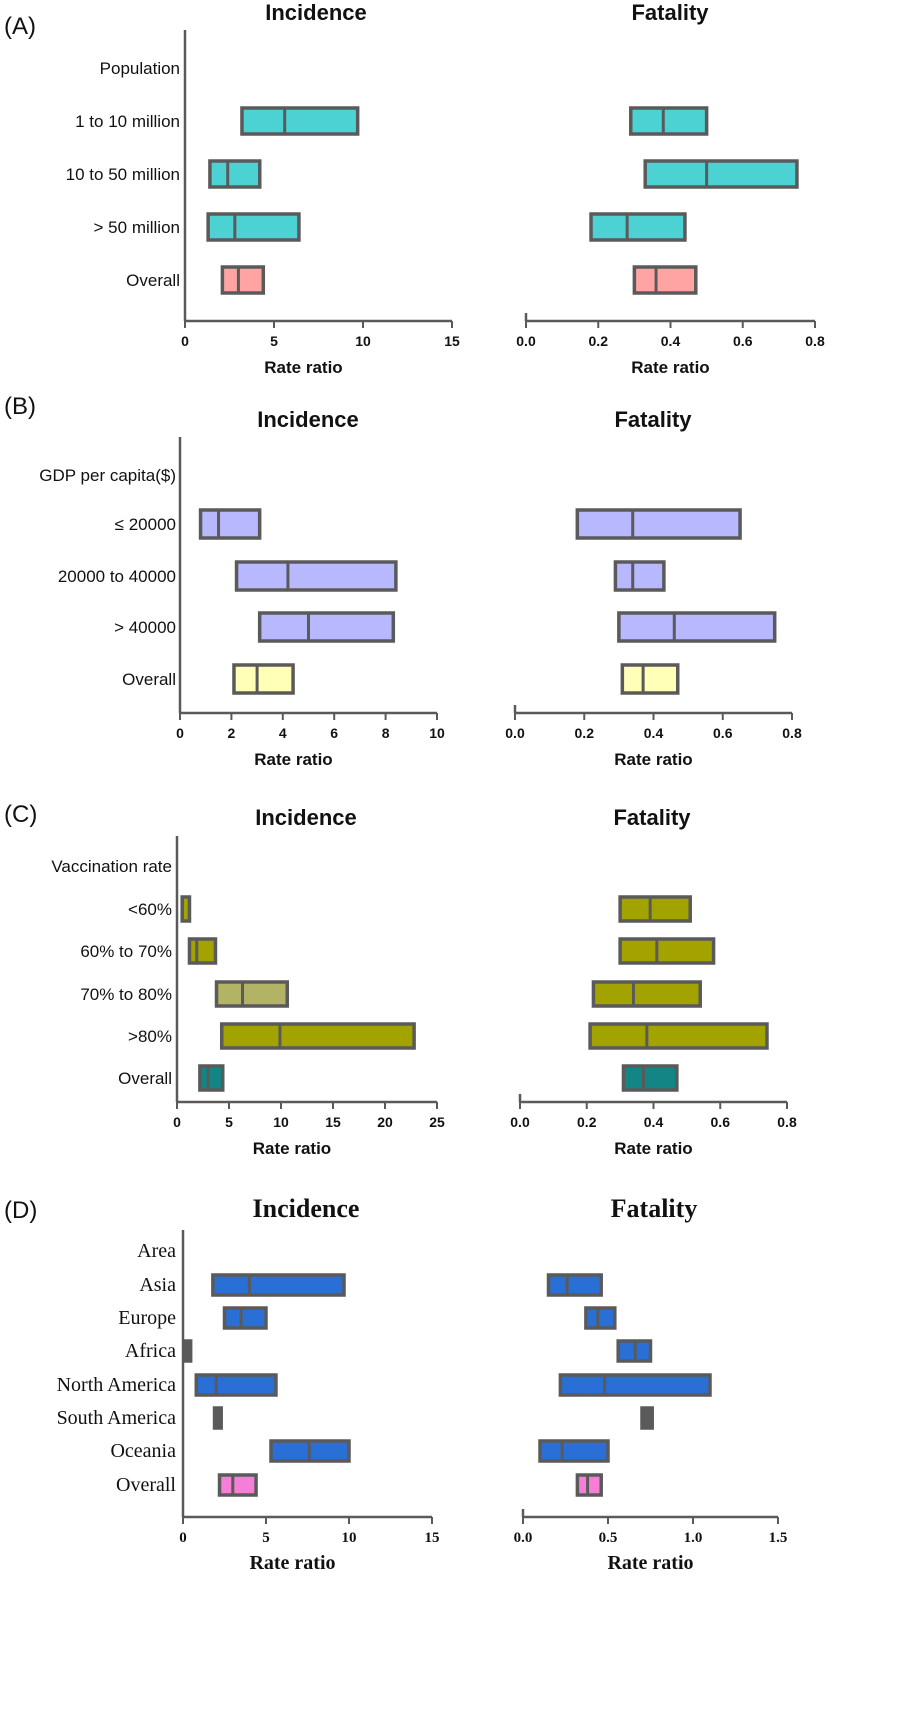  What do you see at coordinates (117, 1418) in the screenshot?
I see `category-label: South America` at bounding box center [117, 1418].